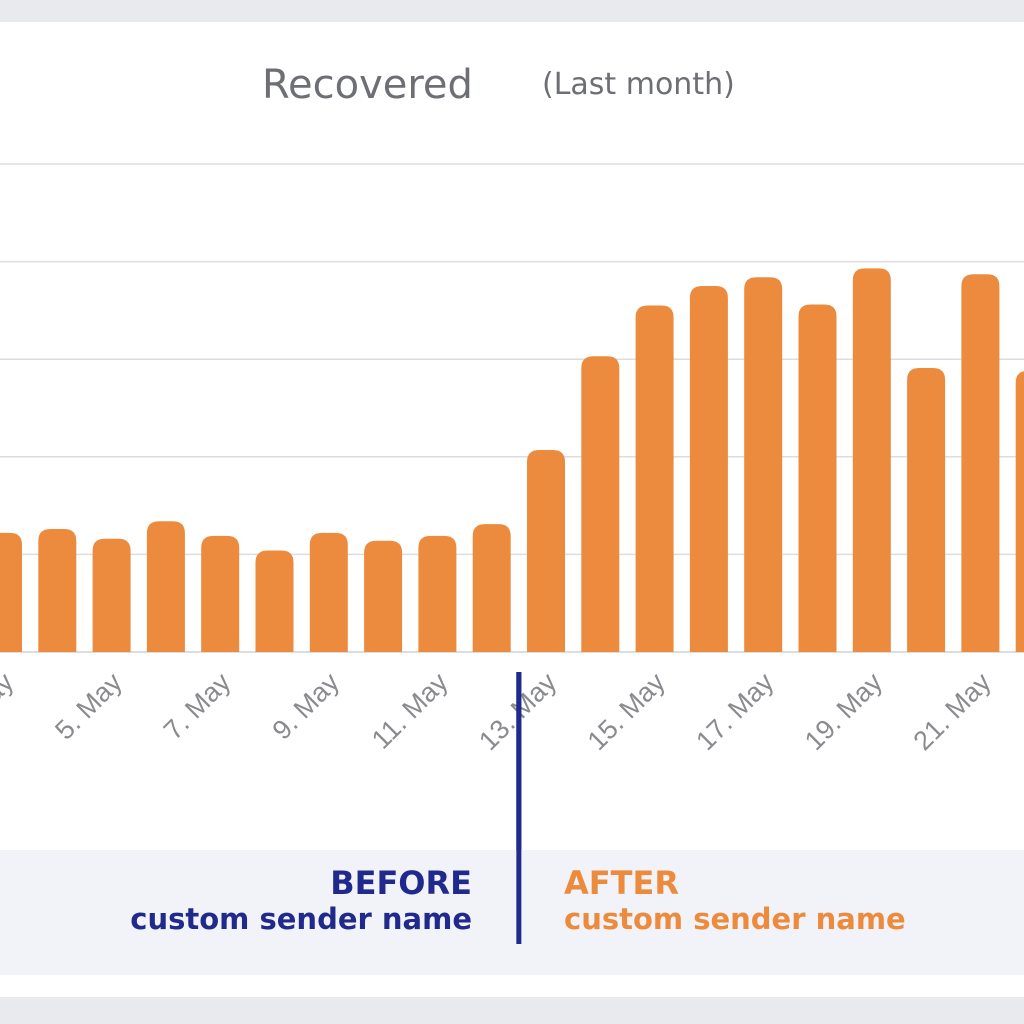 This screenshot has width=1024, height=1024. Describe the element at coordinates (197, 706) in the screenshot. I see `x-tick-label: 7. May` at that location.